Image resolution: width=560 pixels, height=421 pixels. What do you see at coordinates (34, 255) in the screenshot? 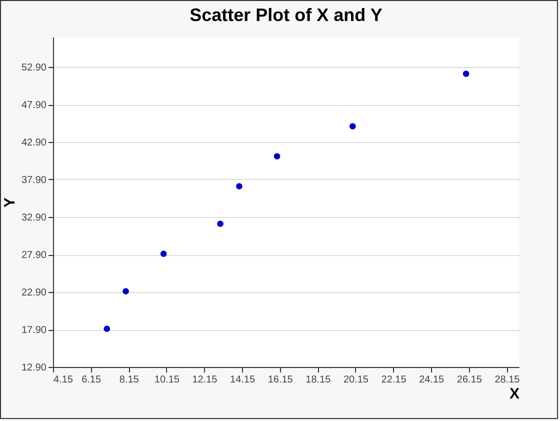
I see `y-tick-label: 27.90` at bounding box center [34, 255].